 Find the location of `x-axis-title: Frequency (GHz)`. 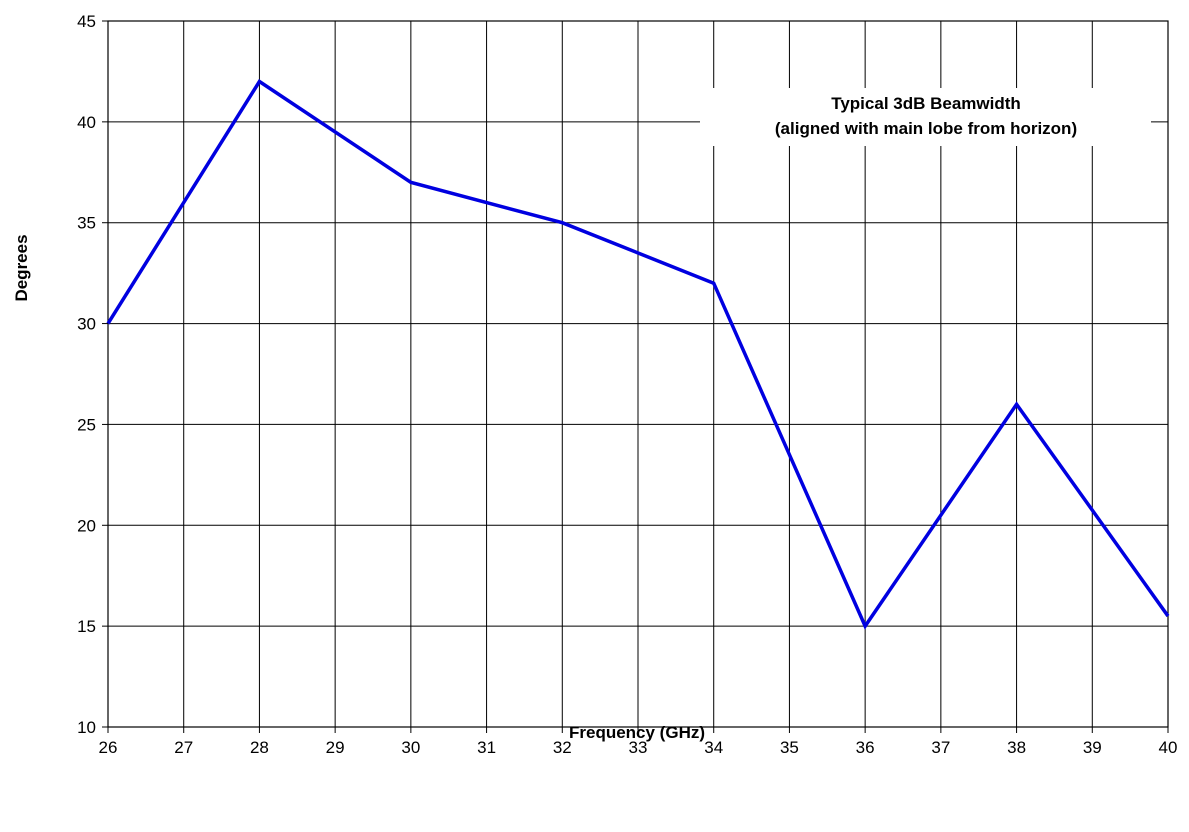

x-axis-title: Frequency (GHz) is located at coordinates (637, 732).